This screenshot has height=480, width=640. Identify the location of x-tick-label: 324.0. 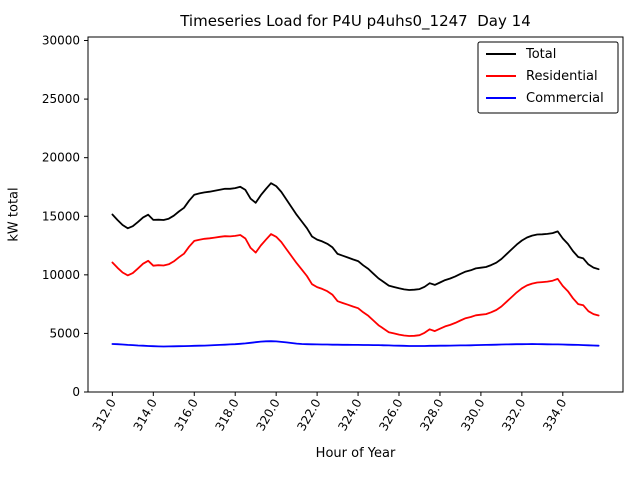
(349, 415).